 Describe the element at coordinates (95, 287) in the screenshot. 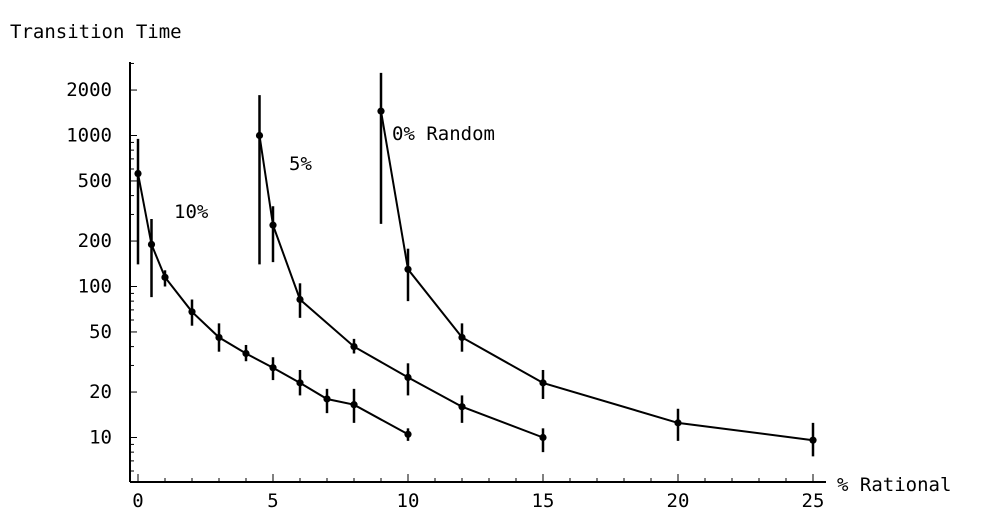

I see `y-tick-label: 100` at that location.